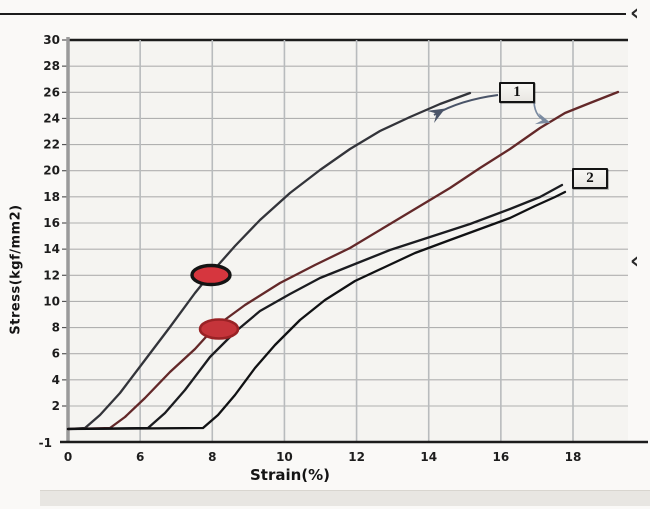 Image resolution: width=650 pixels, height=509 pixels. What do you see at coordinates (463, 109) in the screenshot?
I see `arrow-to-curve-1a` at bounding box center [463, 109].